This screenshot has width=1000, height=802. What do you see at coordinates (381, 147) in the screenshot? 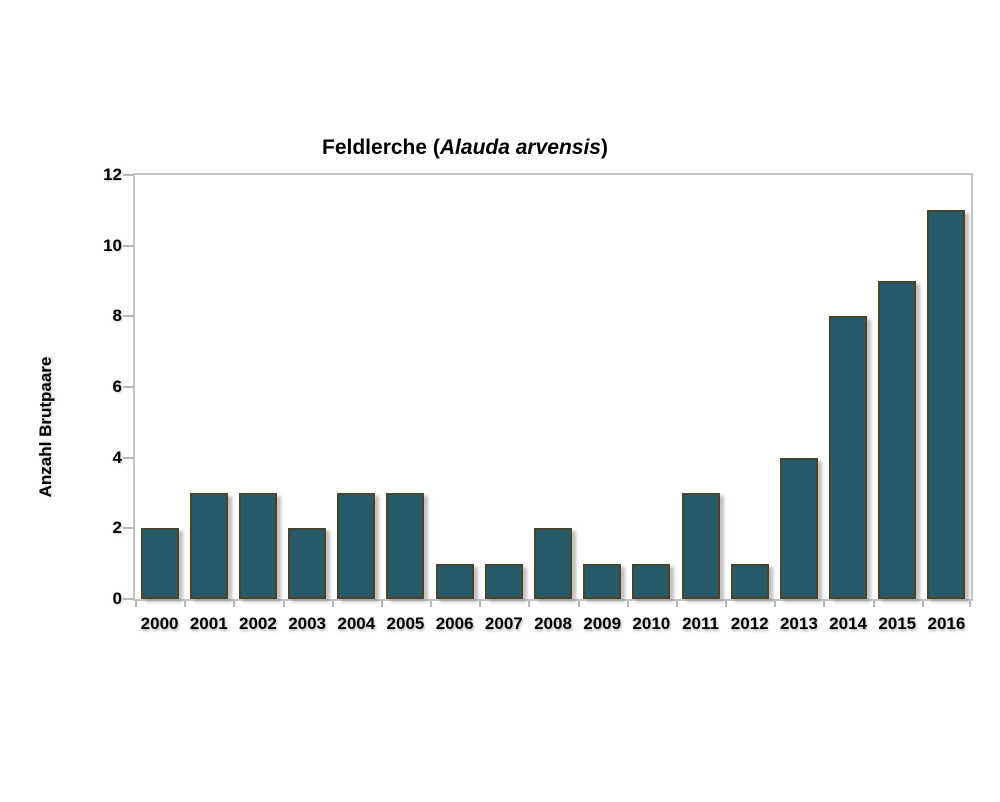
I see `chart-title-prefix: Feldlerche (` at bounding box center [381, 147].